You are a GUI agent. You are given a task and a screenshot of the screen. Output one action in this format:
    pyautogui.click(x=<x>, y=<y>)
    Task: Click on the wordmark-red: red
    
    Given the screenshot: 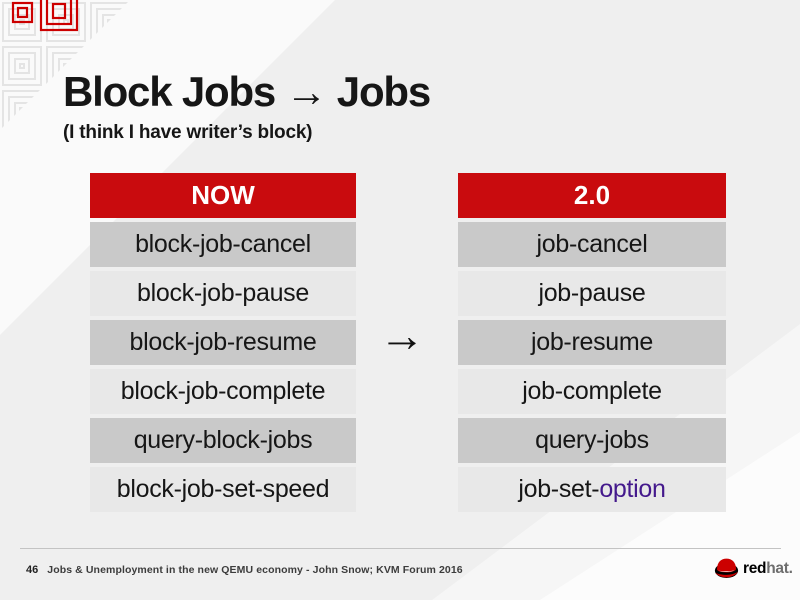 What is the action you would take?
    pyautogui.click(x=755, y=568)
    